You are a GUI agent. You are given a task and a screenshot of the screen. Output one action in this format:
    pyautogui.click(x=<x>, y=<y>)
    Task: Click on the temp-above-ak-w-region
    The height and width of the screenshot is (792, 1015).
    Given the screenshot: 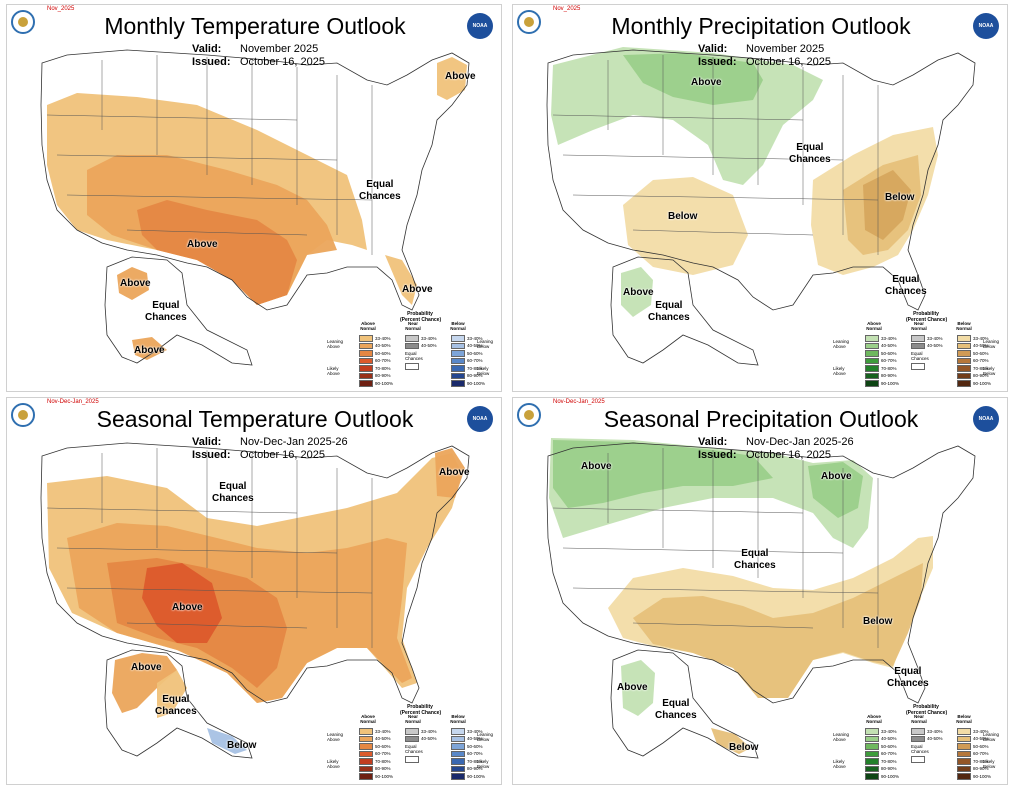 What is the action you would take?
    pyautogui.click(x=133, y=283)
    